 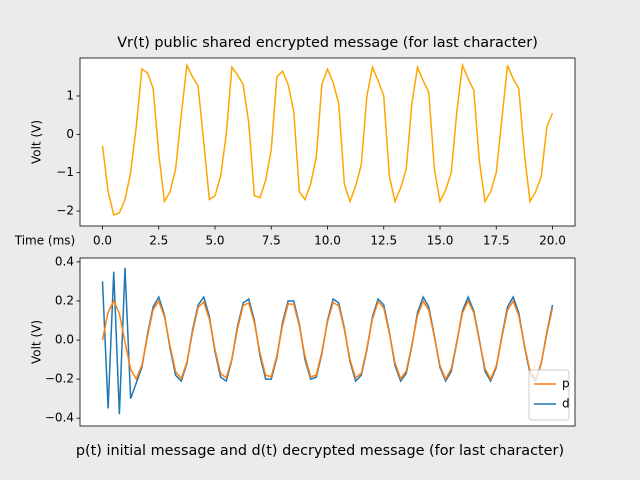 What do you see at coordinates (64, 261) in the screenshot?
I see `y-tick-label: 0.4` at bounding box center [64, 261].